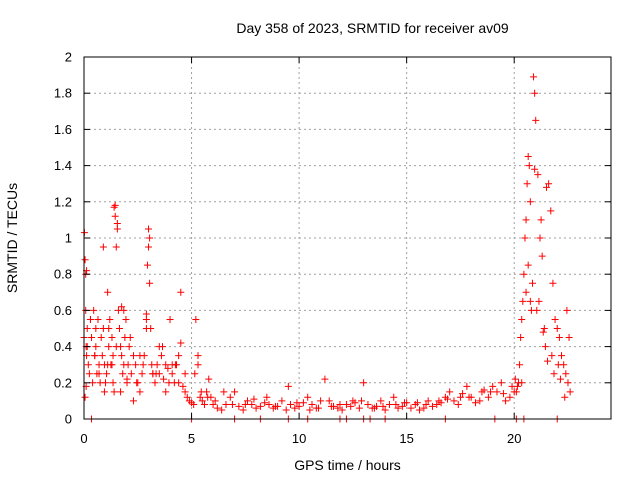 The height and width of the screenshot is (480, 640). Describe the element at coordinates (406, 438) in the screenshot. I see `x-tick-label: 15` at that location.